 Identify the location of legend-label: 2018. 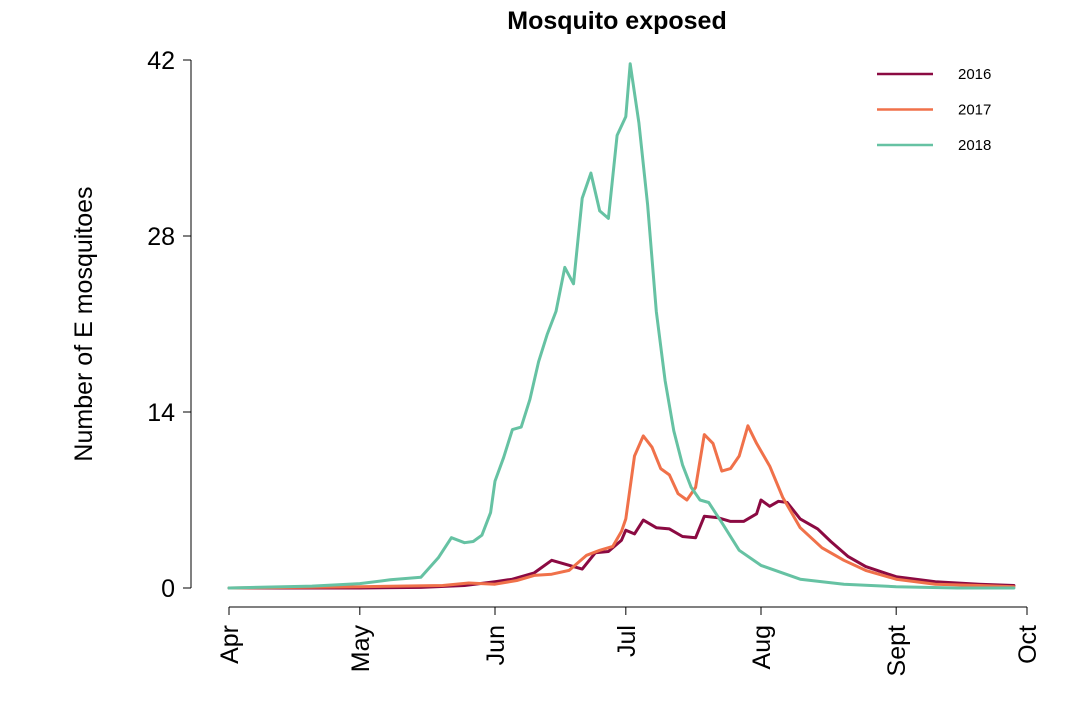
(974, 145).